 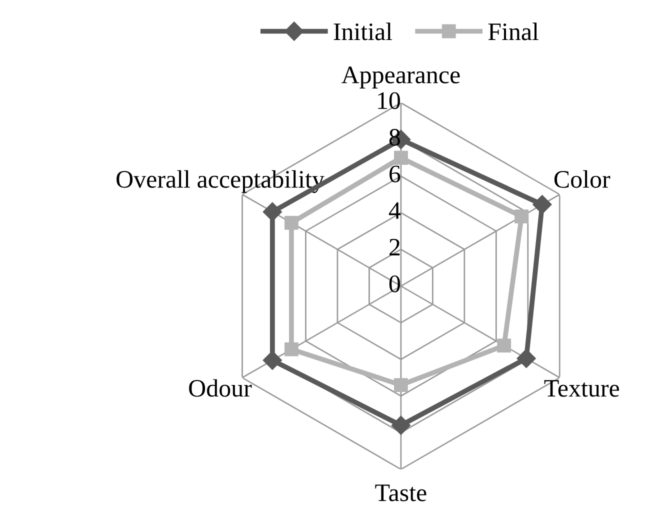 What do you see at coordinates (401, 77) in the screenshot?
I see `spoke-label: Appearance` at bounding box center [401, 77].